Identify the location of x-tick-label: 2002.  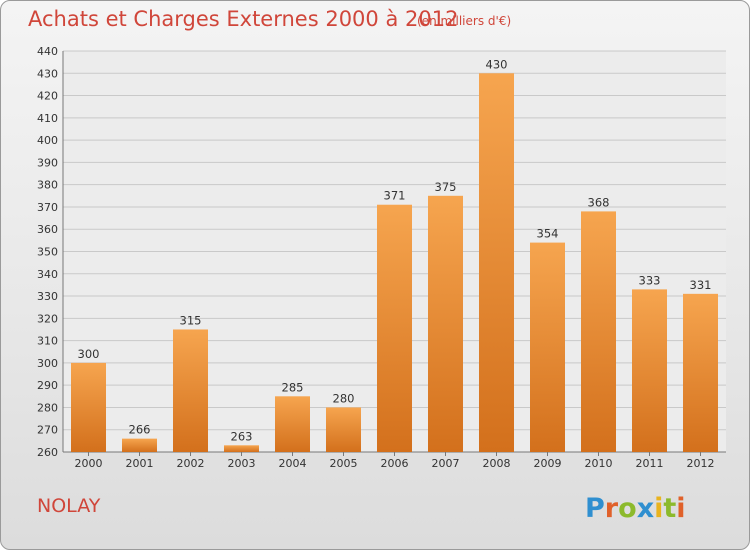
(191, 463).